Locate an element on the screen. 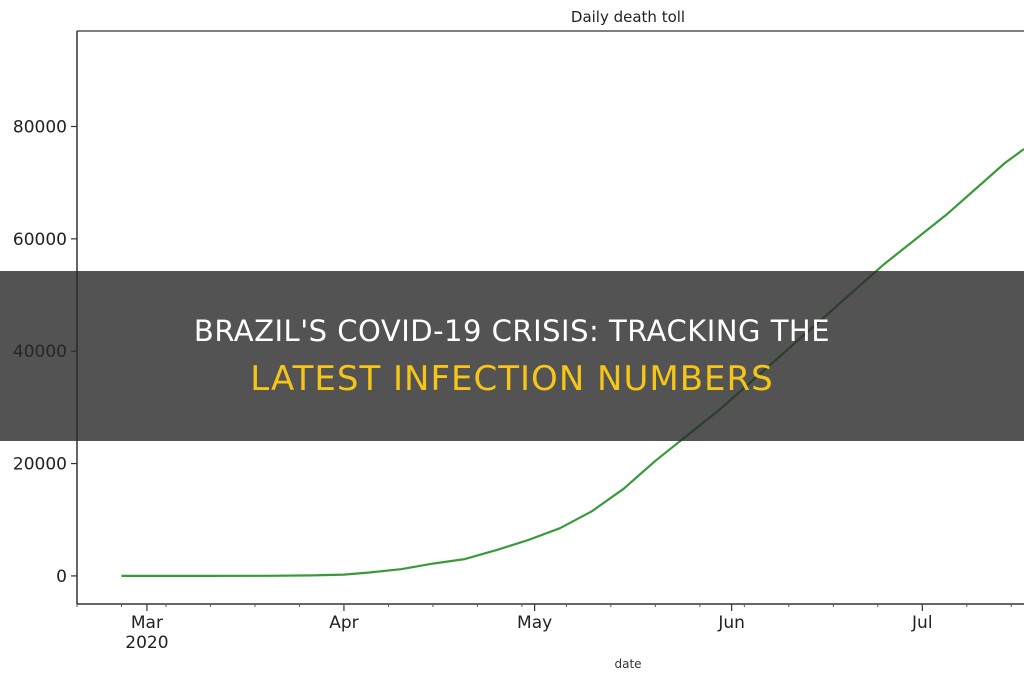 Image resolution: width=1024 pixels, height=680 pixels. x-axis-label: date is located at coordinates (627, 664).